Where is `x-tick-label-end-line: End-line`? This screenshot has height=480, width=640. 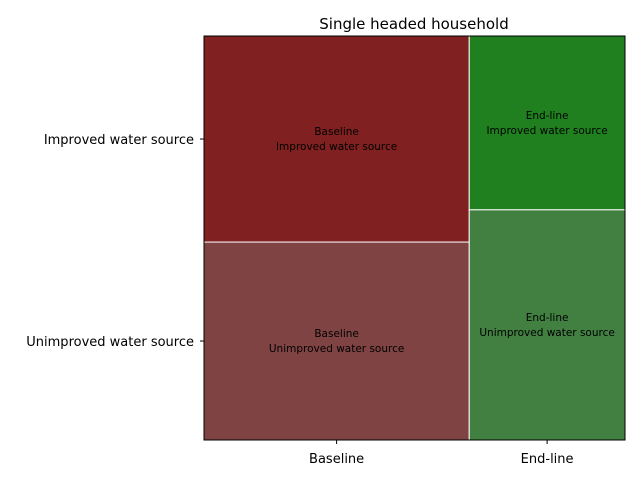
x-tick-label-end-line: End-line is located at coordinates (547, 459).